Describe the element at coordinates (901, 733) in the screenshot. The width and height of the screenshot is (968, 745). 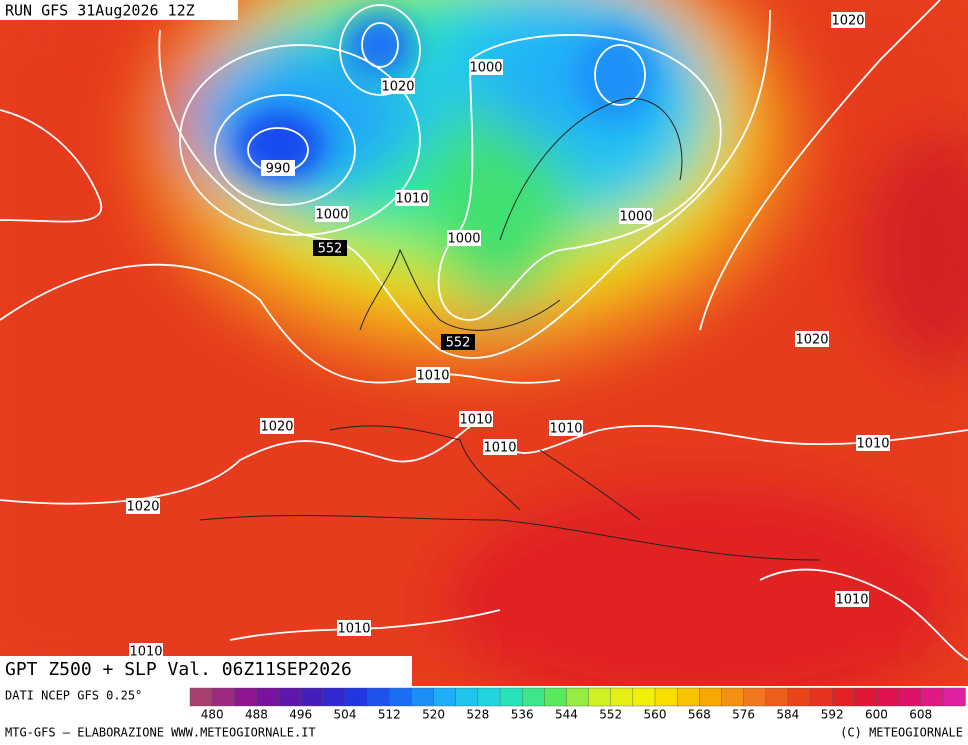
I see `copyright-label: (C) METEOGIORNALE` at that location.